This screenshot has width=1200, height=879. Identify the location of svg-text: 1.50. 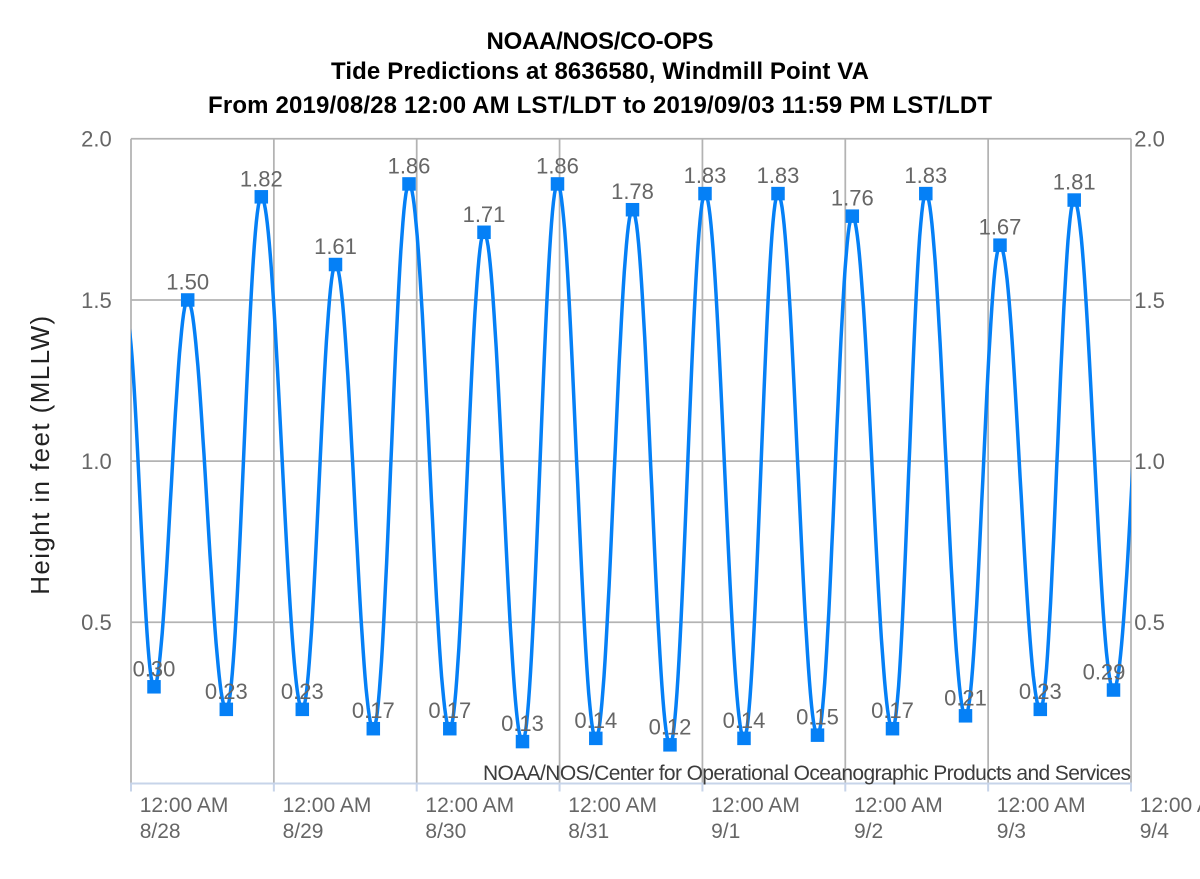
(187, 282).